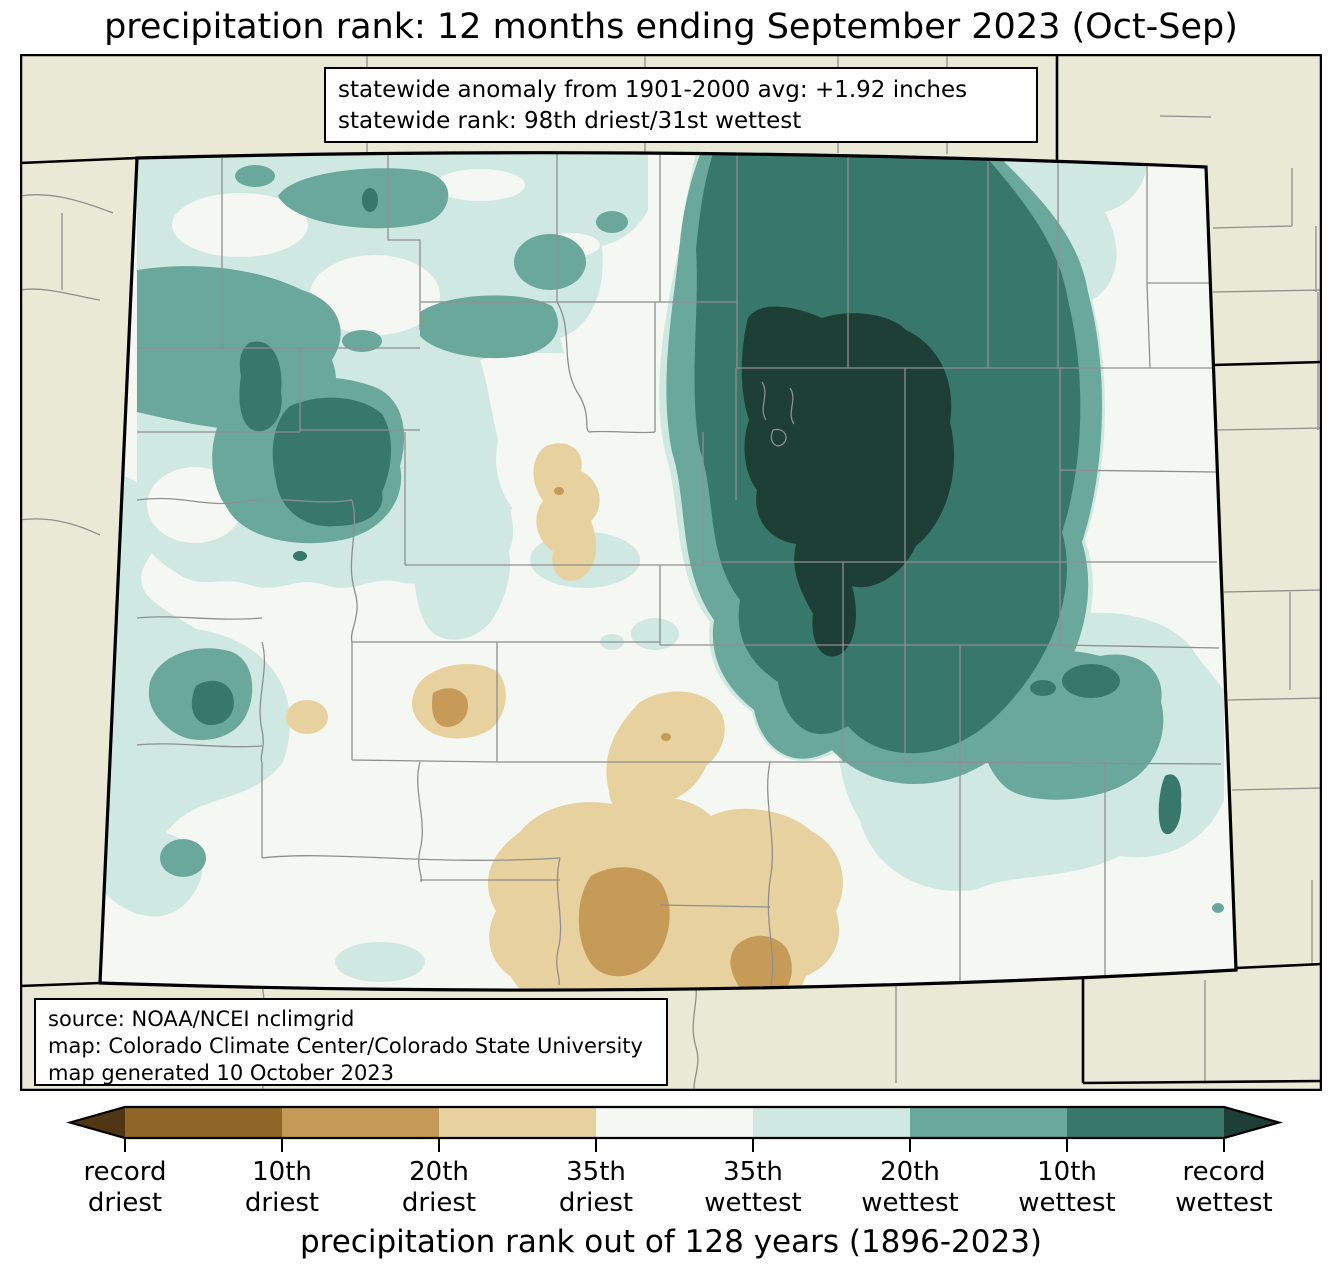 This screenshot has height=1276, width=1342. What do you see at coordinates (260, 386) in the screenshot?
I see `dark-teal-core-west` at bounding box center [260, 386].